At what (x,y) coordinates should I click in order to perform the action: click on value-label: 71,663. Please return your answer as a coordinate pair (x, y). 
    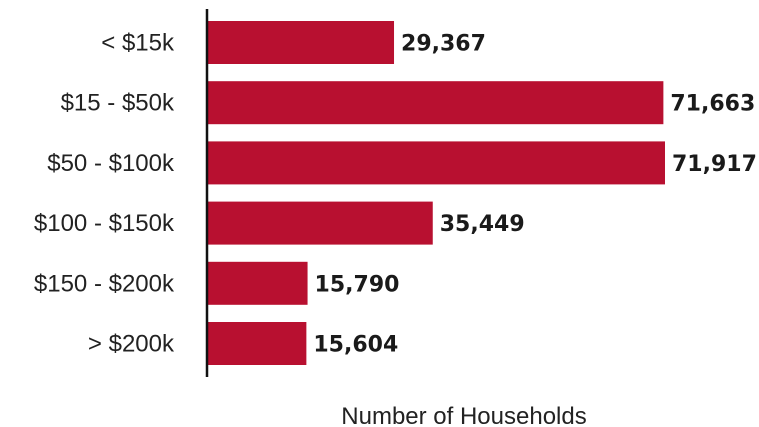
    Looking at the image, I should click on (712, 104).